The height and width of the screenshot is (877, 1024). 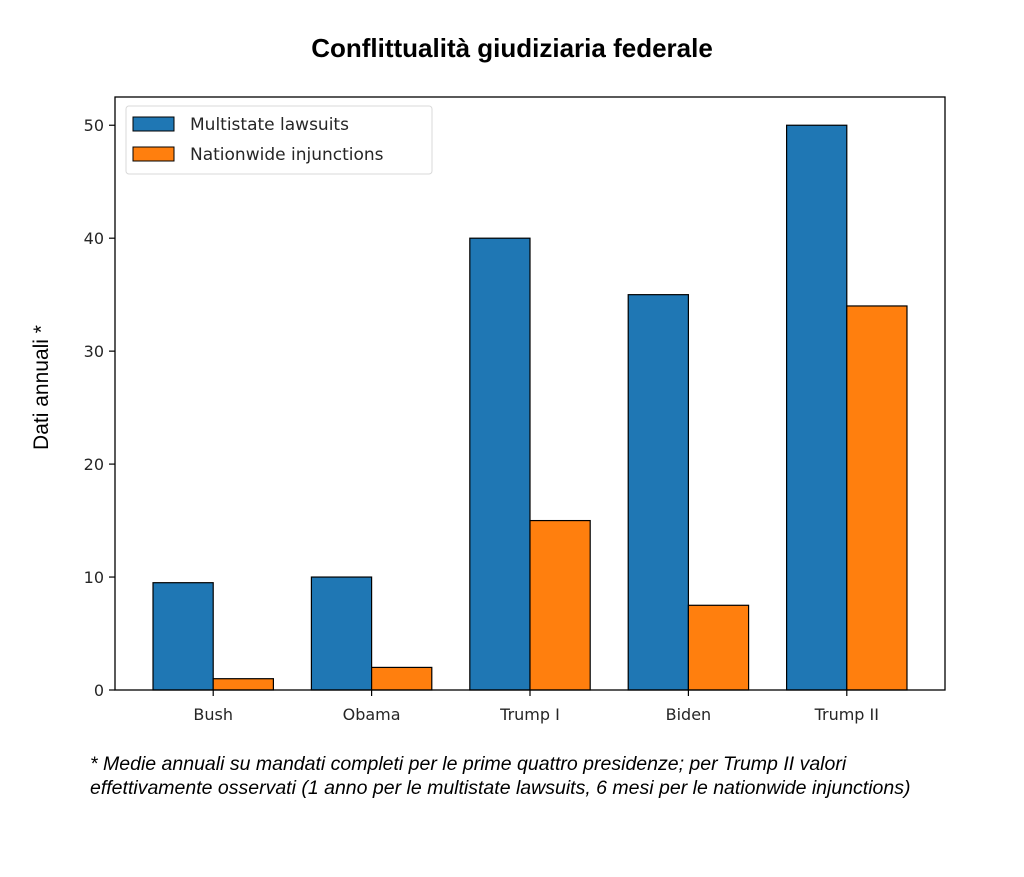 What do you see at coordinates (94, 577) in the screenshot?
I see `y-tick-label: 10` at bounding box center [94, 577].